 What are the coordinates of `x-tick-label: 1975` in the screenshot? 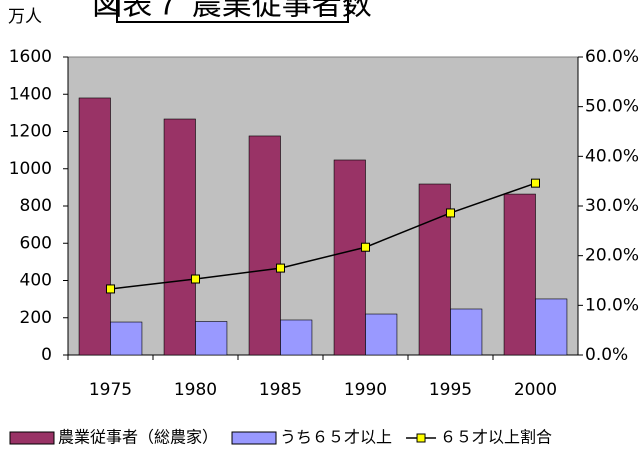 It's located at (110, 390).